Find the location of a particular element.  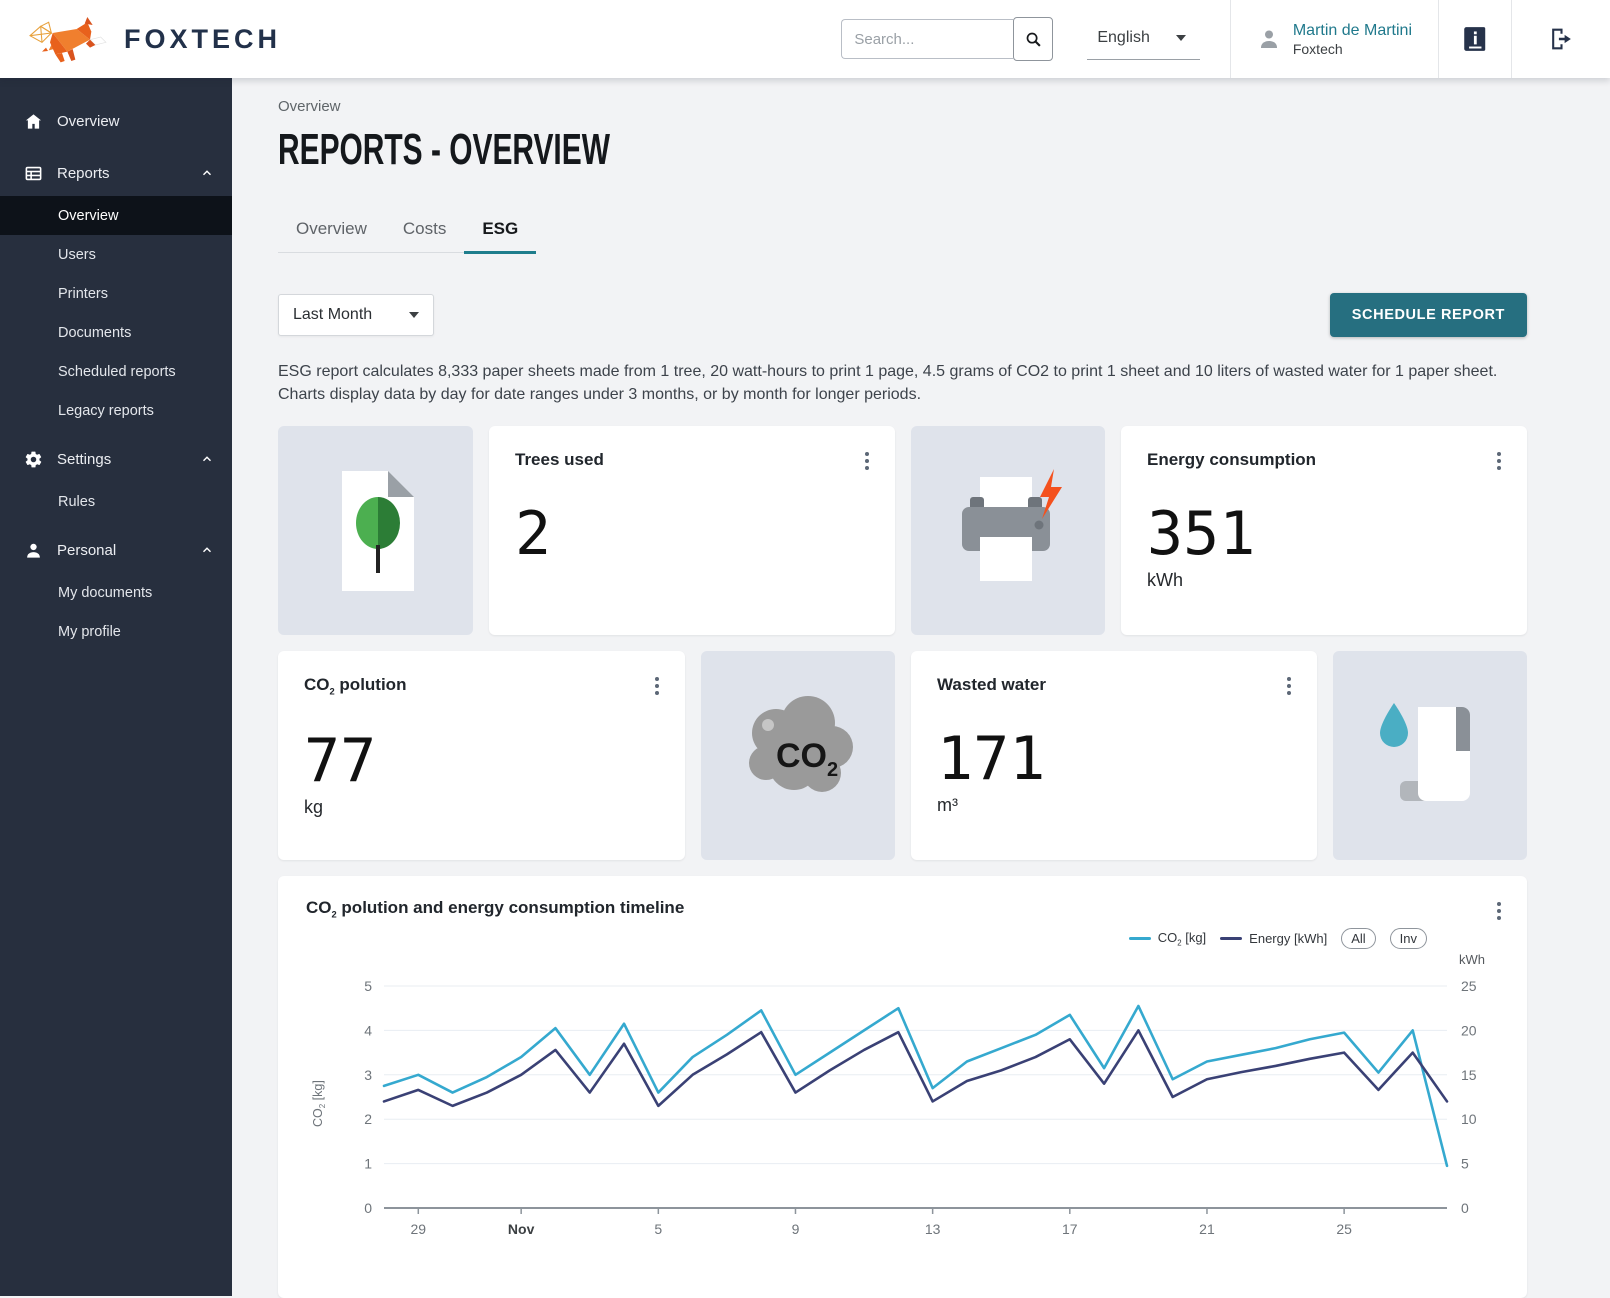

sidebar-item-label: Personal is located at coordinates (86, 550).